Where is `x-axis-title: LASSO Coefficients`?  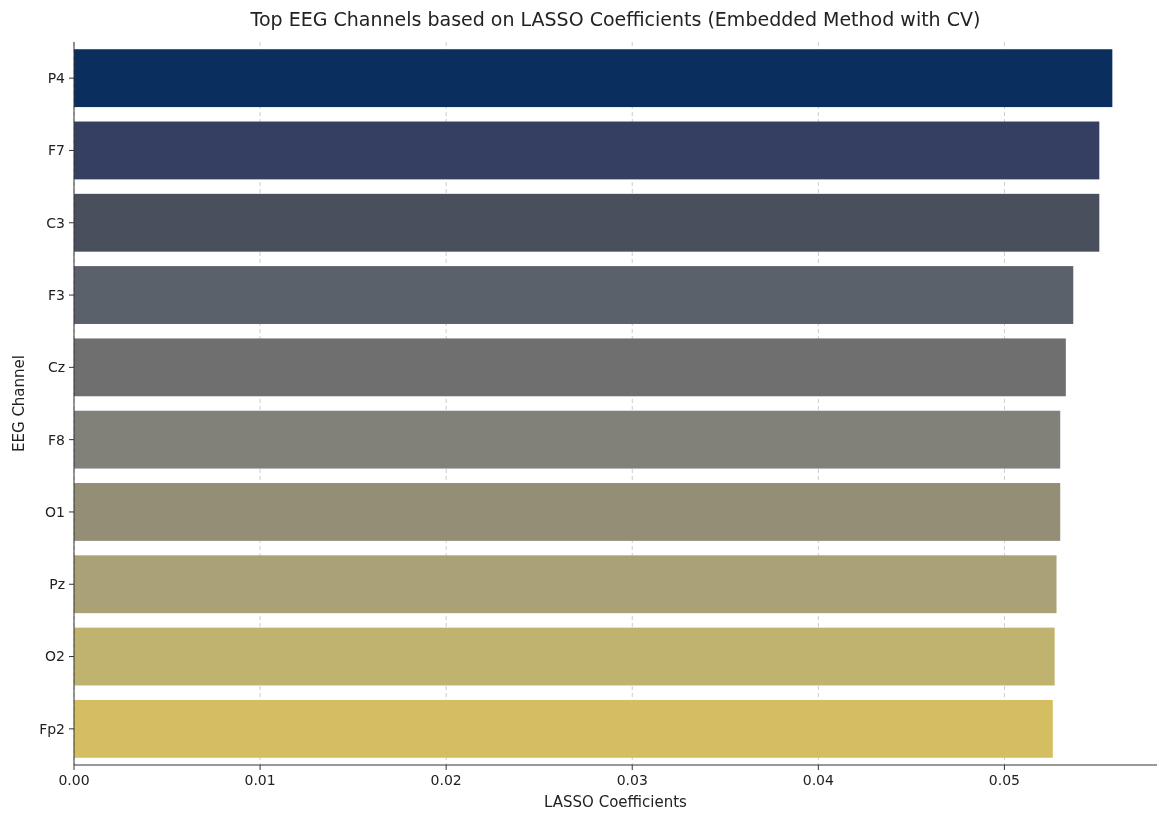
x-axis-title: LASSO Coefficients is located at coordinates (616, 802).